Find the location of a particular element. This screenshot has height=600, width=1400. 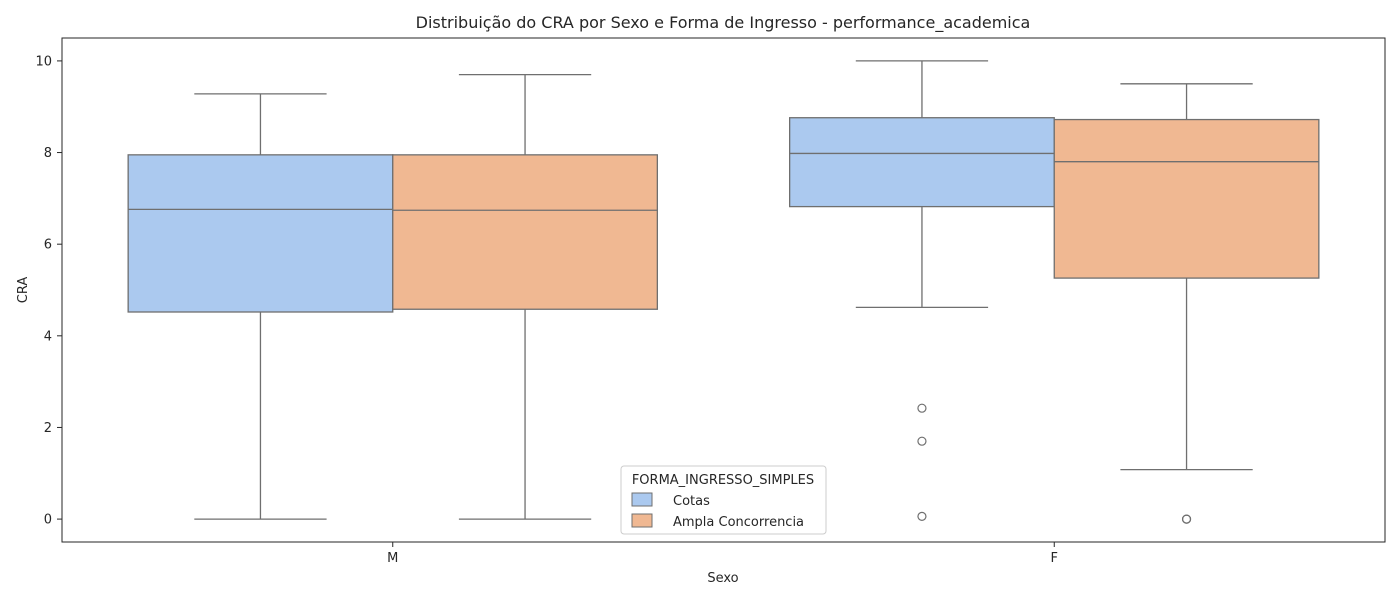

x-tick-label: F is located at coordinates (1054, 558).